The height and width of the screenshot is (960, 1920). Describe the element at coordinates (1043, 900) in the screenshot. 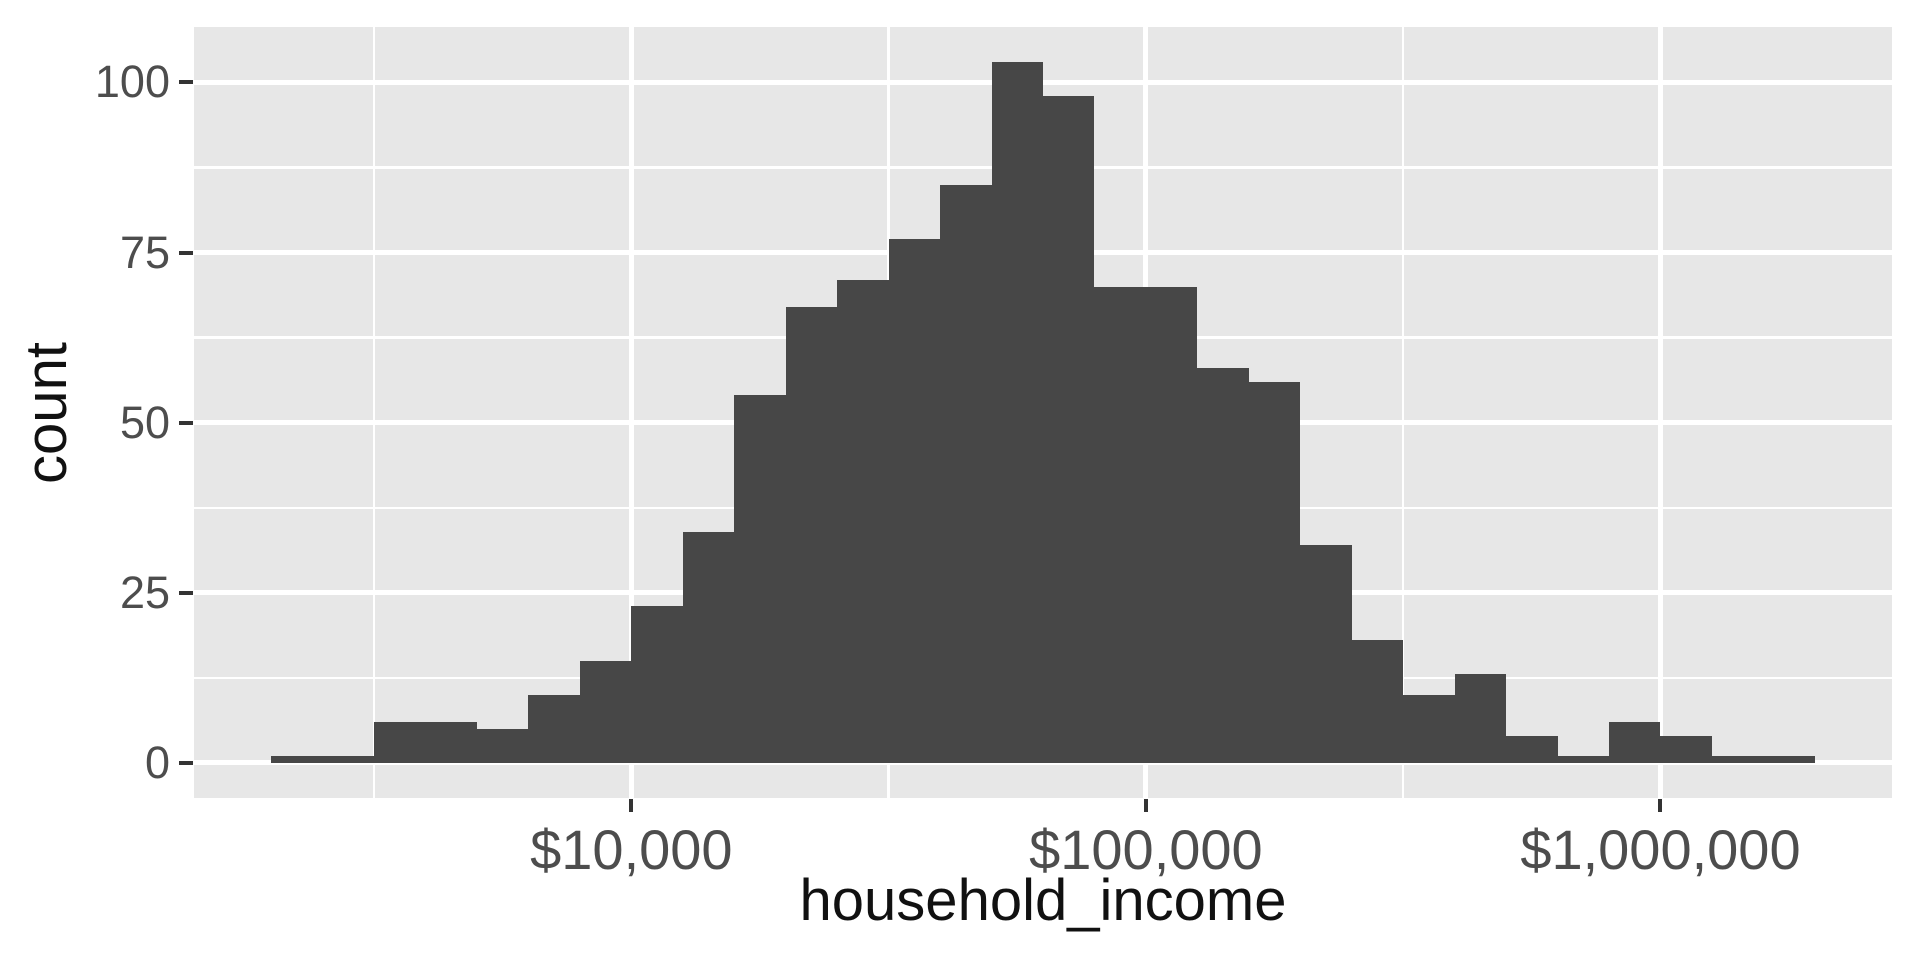

I see `x-axis-title: household_income` at that location.